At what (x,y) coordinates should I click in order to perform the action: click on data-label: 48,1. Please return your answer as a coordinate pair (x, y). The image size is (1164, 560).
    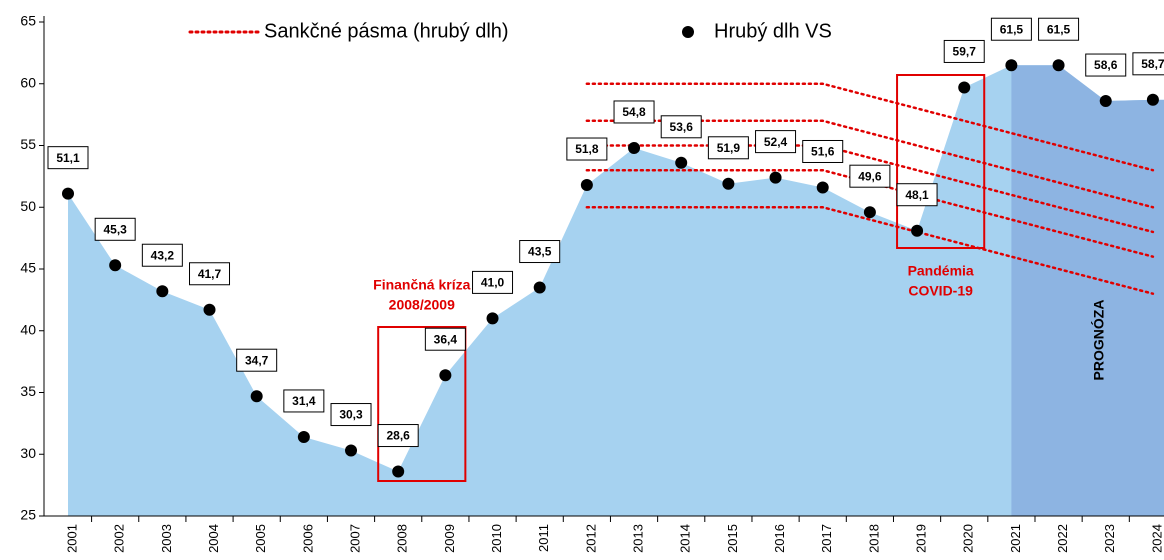
    Looking at the image, I should click on (917, 195).